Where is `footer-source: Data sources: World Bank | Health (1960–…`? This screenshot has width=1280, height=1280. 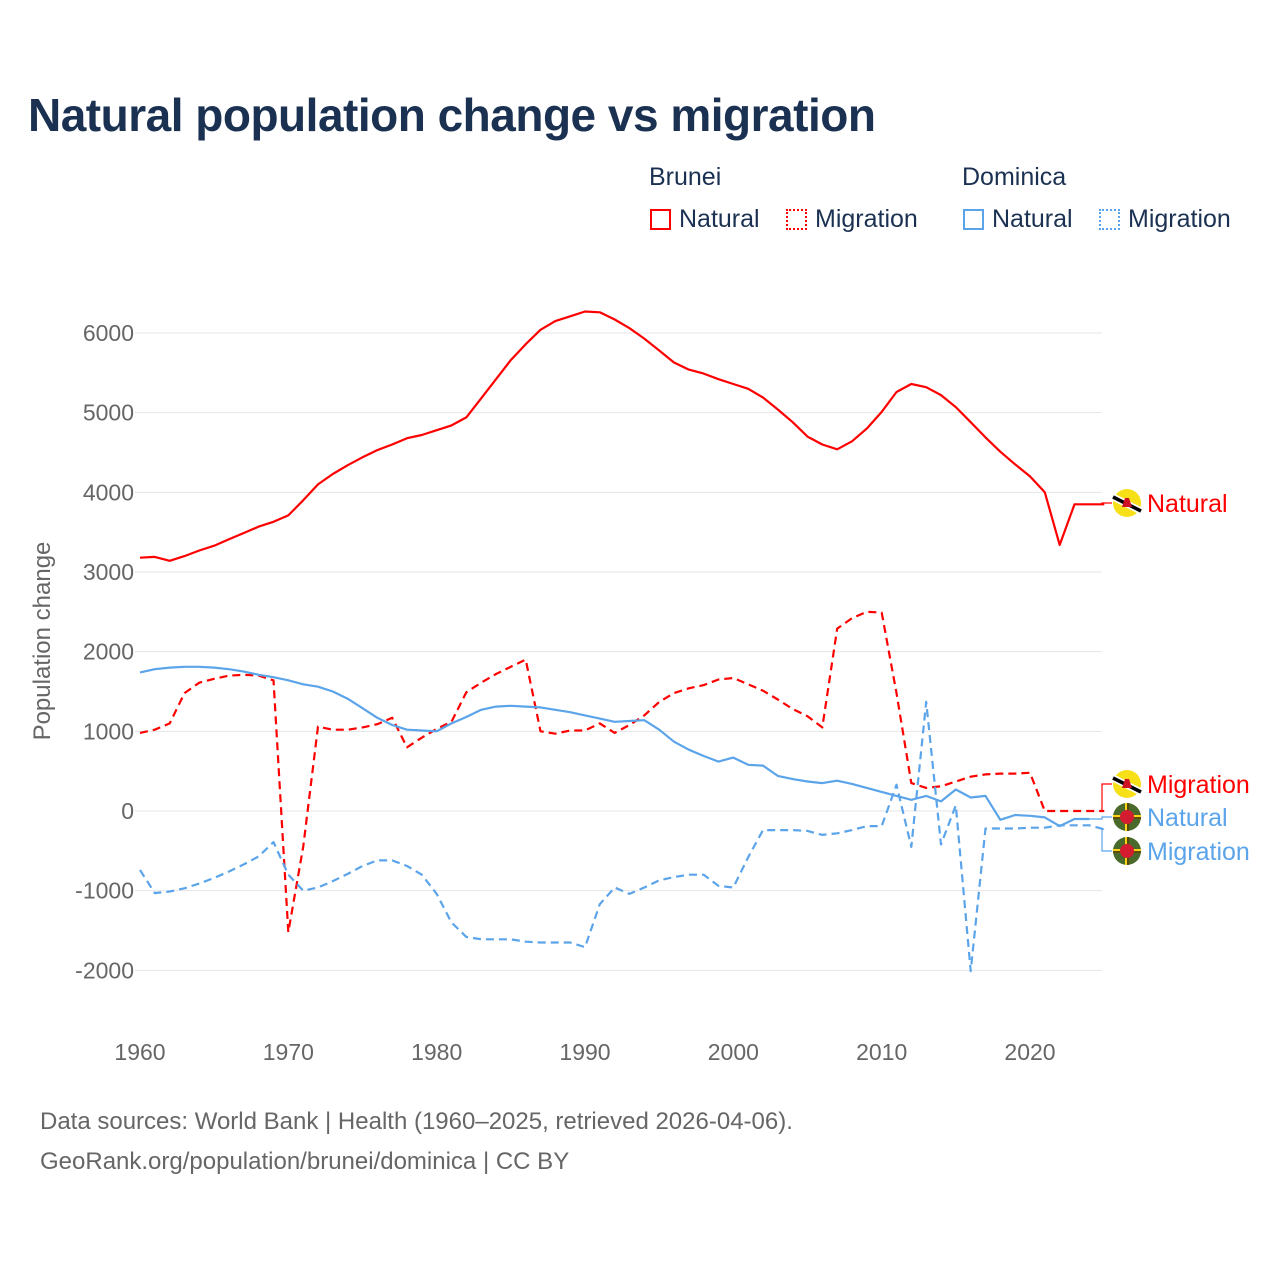 footer-source: Data sources: World Bank | Health (1960–… is located at coordinates (416, 1121).